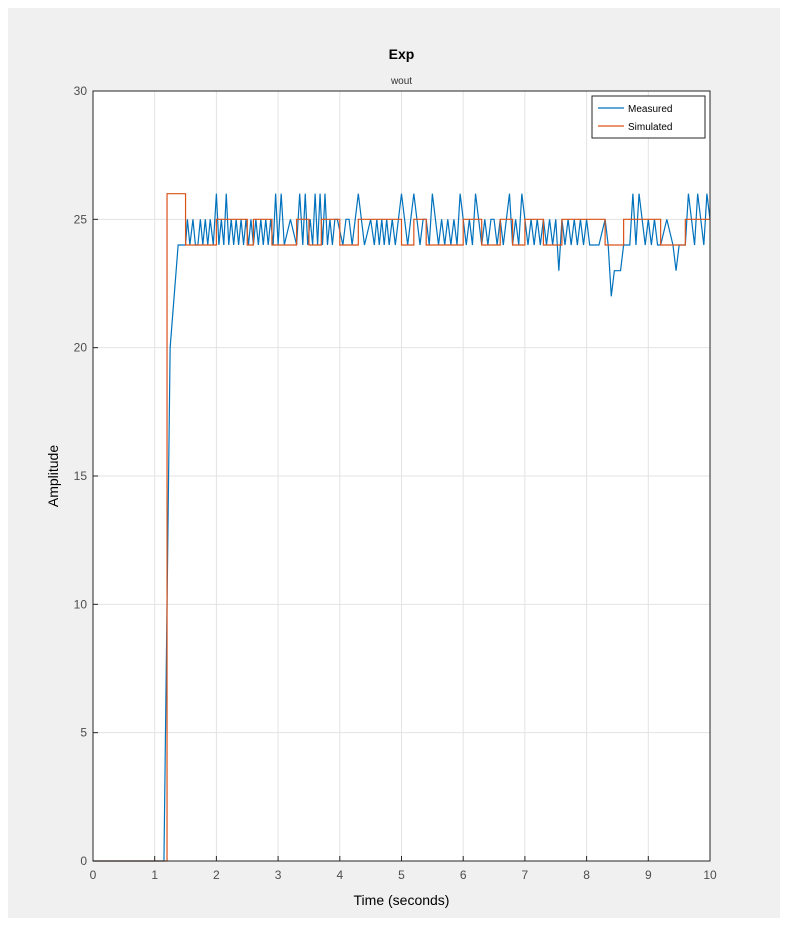  Describe the element at coordinates (81, 348) in the screenshot. I see `y-tick-label: 20` at that location.